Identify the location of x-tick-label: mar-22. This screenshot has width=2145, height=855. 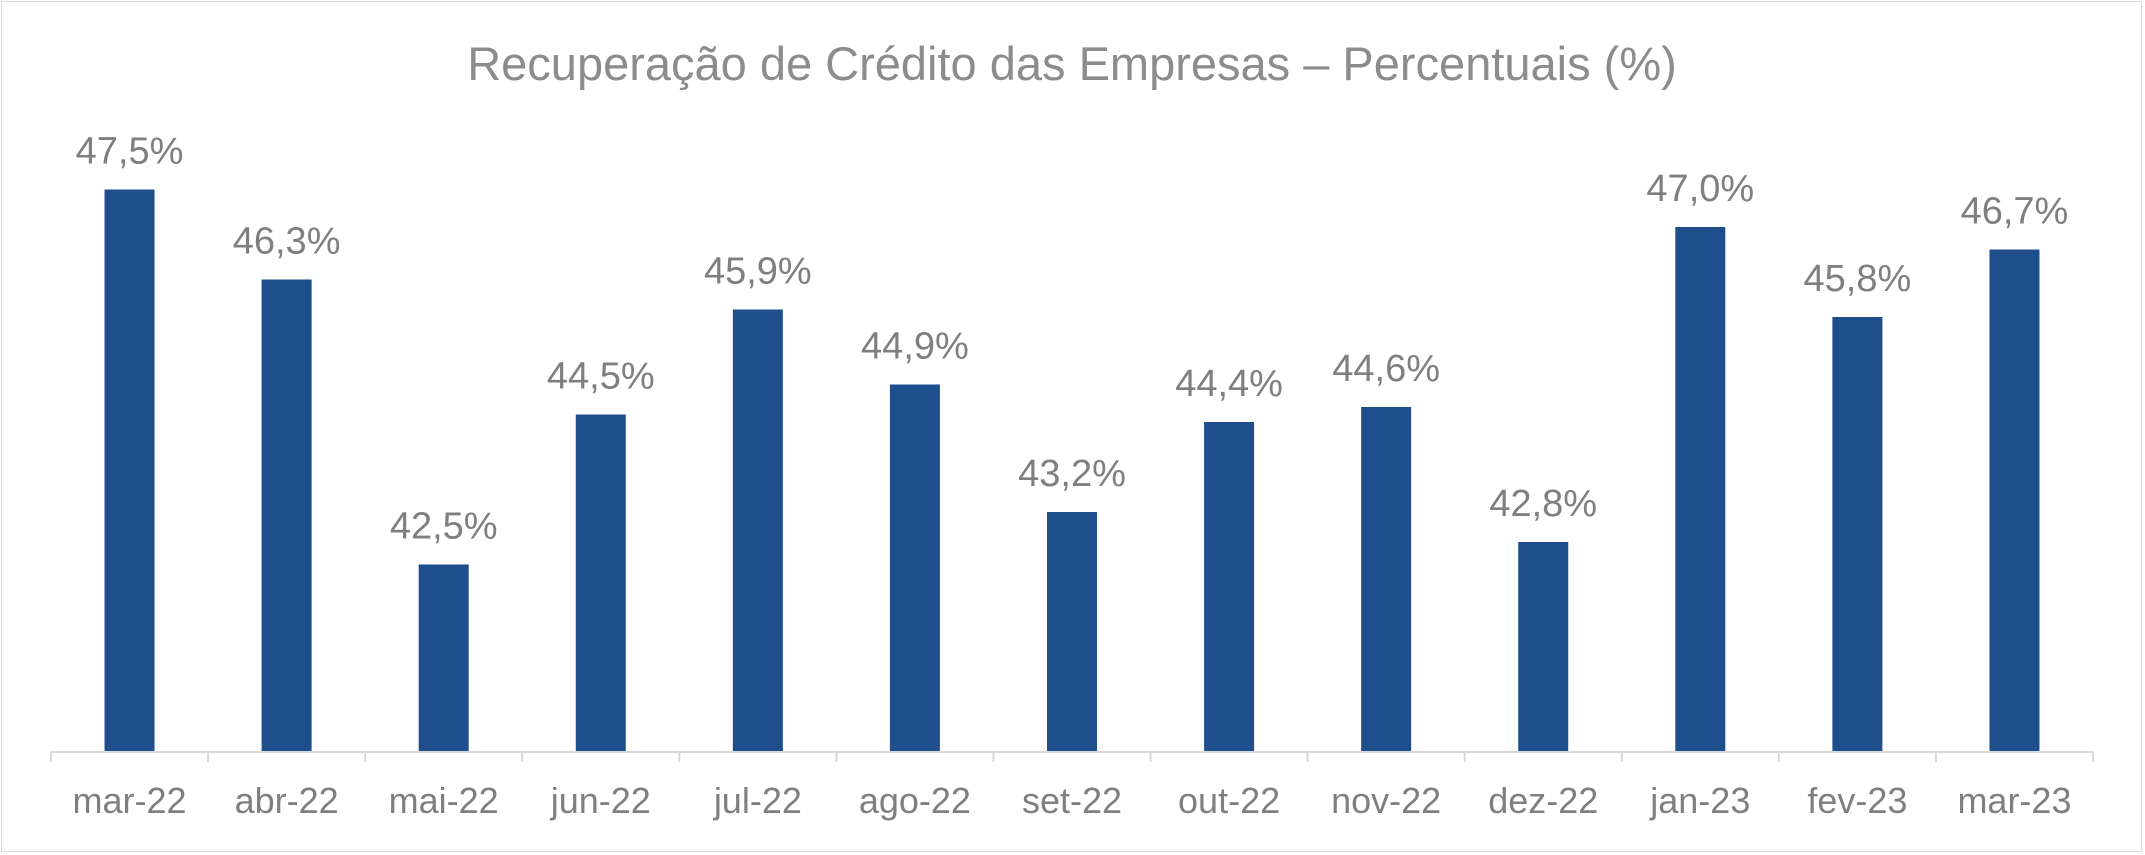
(130, 800).